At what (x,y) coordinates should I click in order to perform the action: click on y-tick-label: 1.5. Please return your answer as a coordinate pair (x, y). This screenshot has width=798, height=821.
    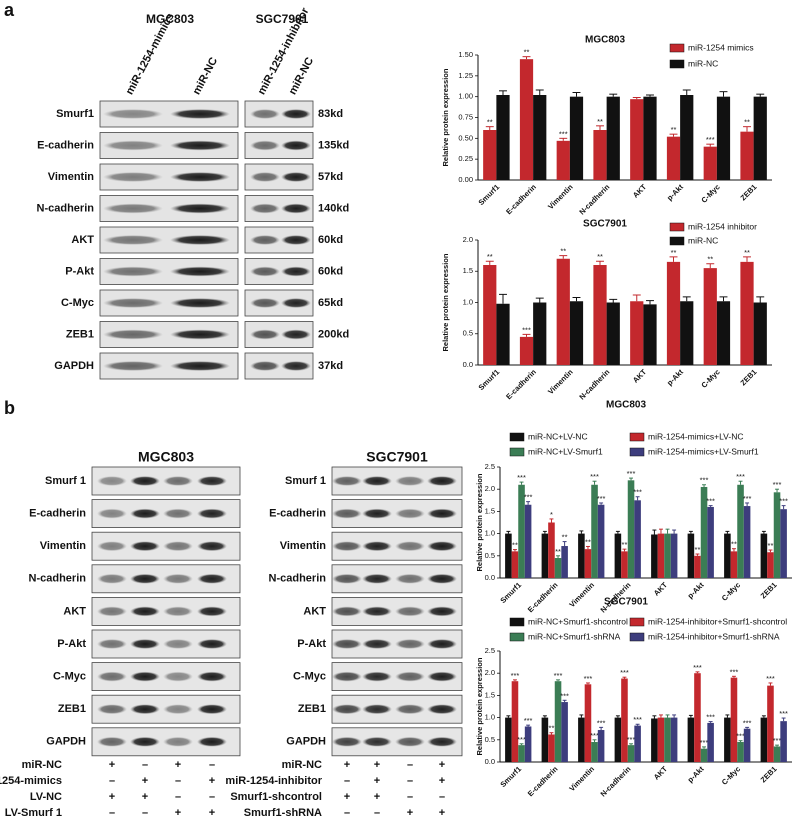
    Looking at the image, I should click on (468, 270).